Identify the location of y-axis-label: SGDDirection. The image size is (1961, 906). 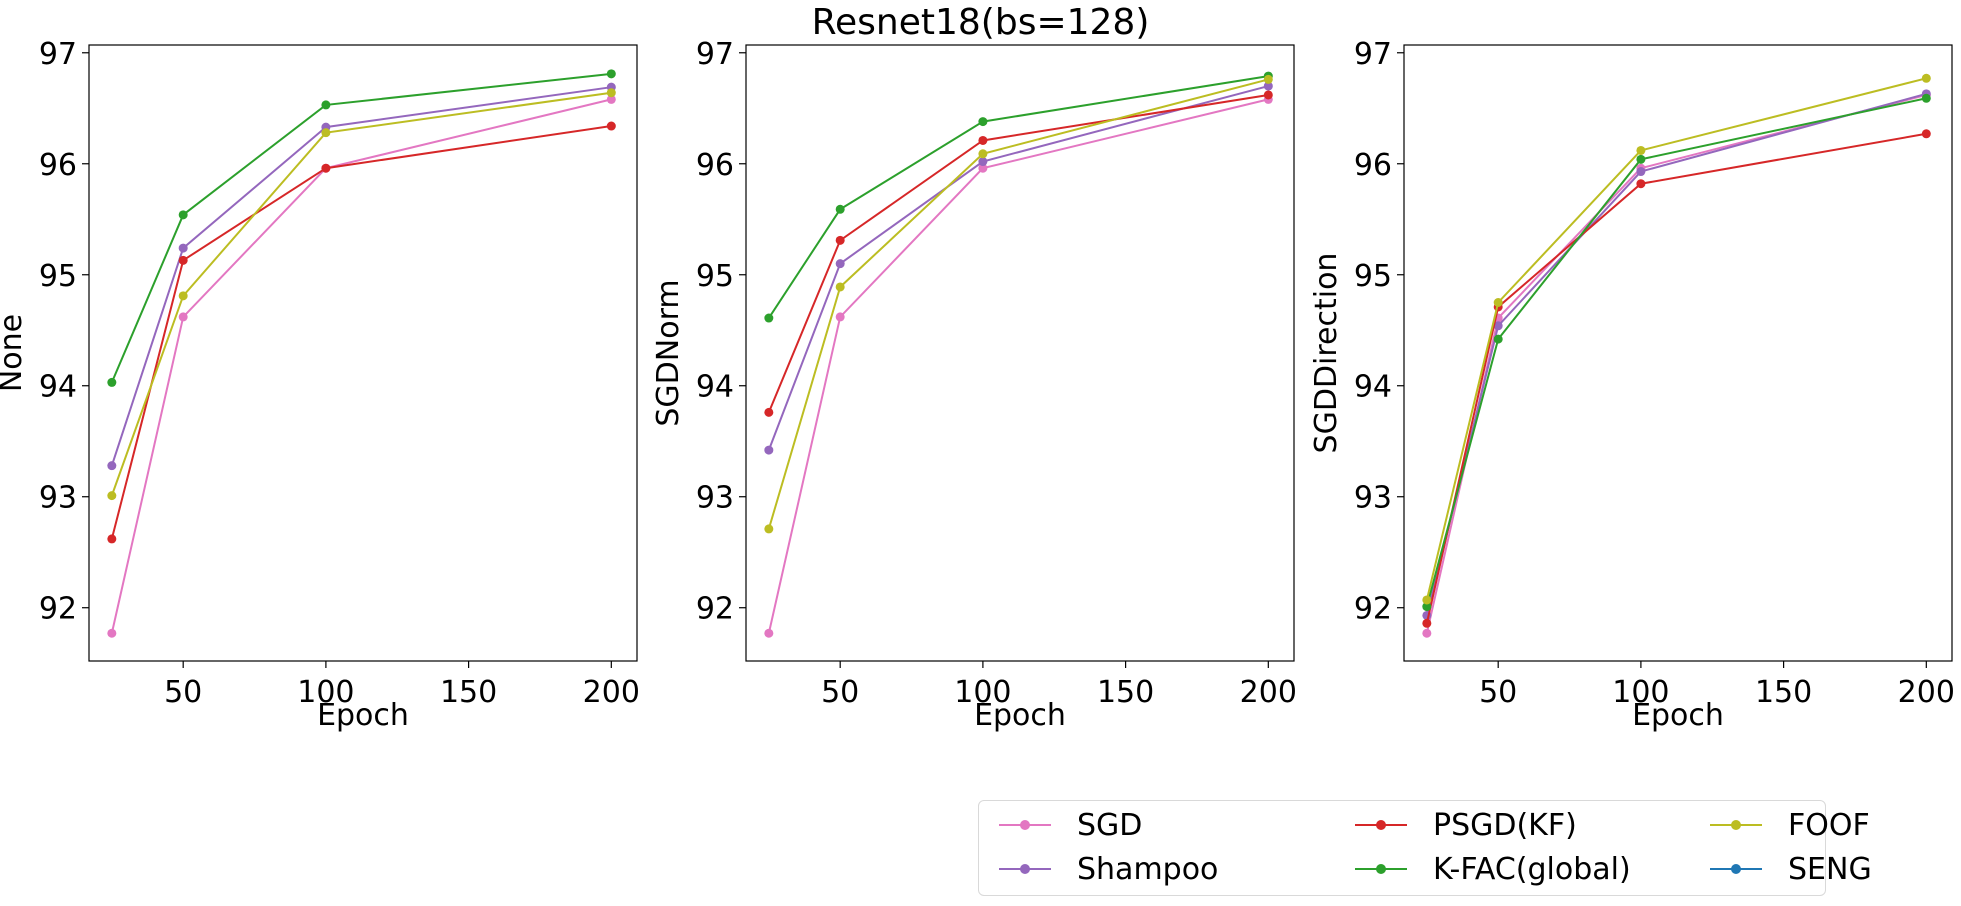
(1326, 353).